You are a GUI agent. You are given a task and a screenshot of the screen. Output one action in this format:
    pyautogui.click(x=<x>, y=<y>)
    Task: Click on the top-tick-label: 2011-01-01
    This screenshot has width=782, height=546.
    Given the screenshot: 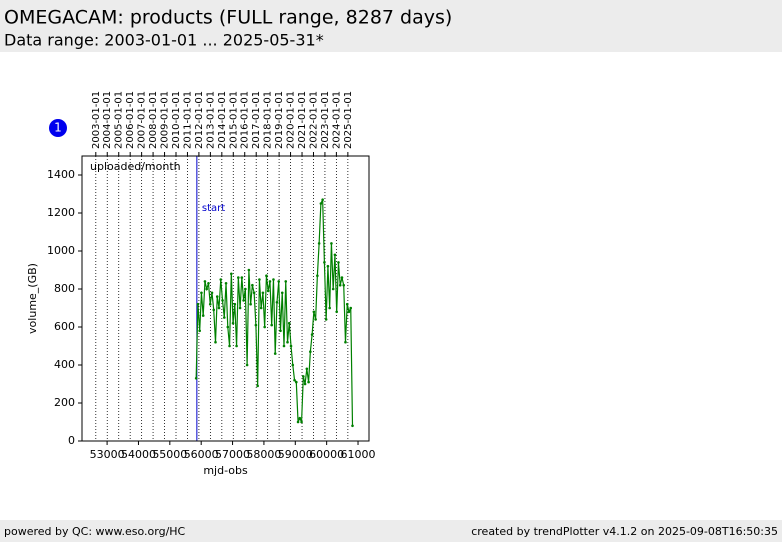 What is the action you would take?
    pyautogui.click(x=187, y=120)
    